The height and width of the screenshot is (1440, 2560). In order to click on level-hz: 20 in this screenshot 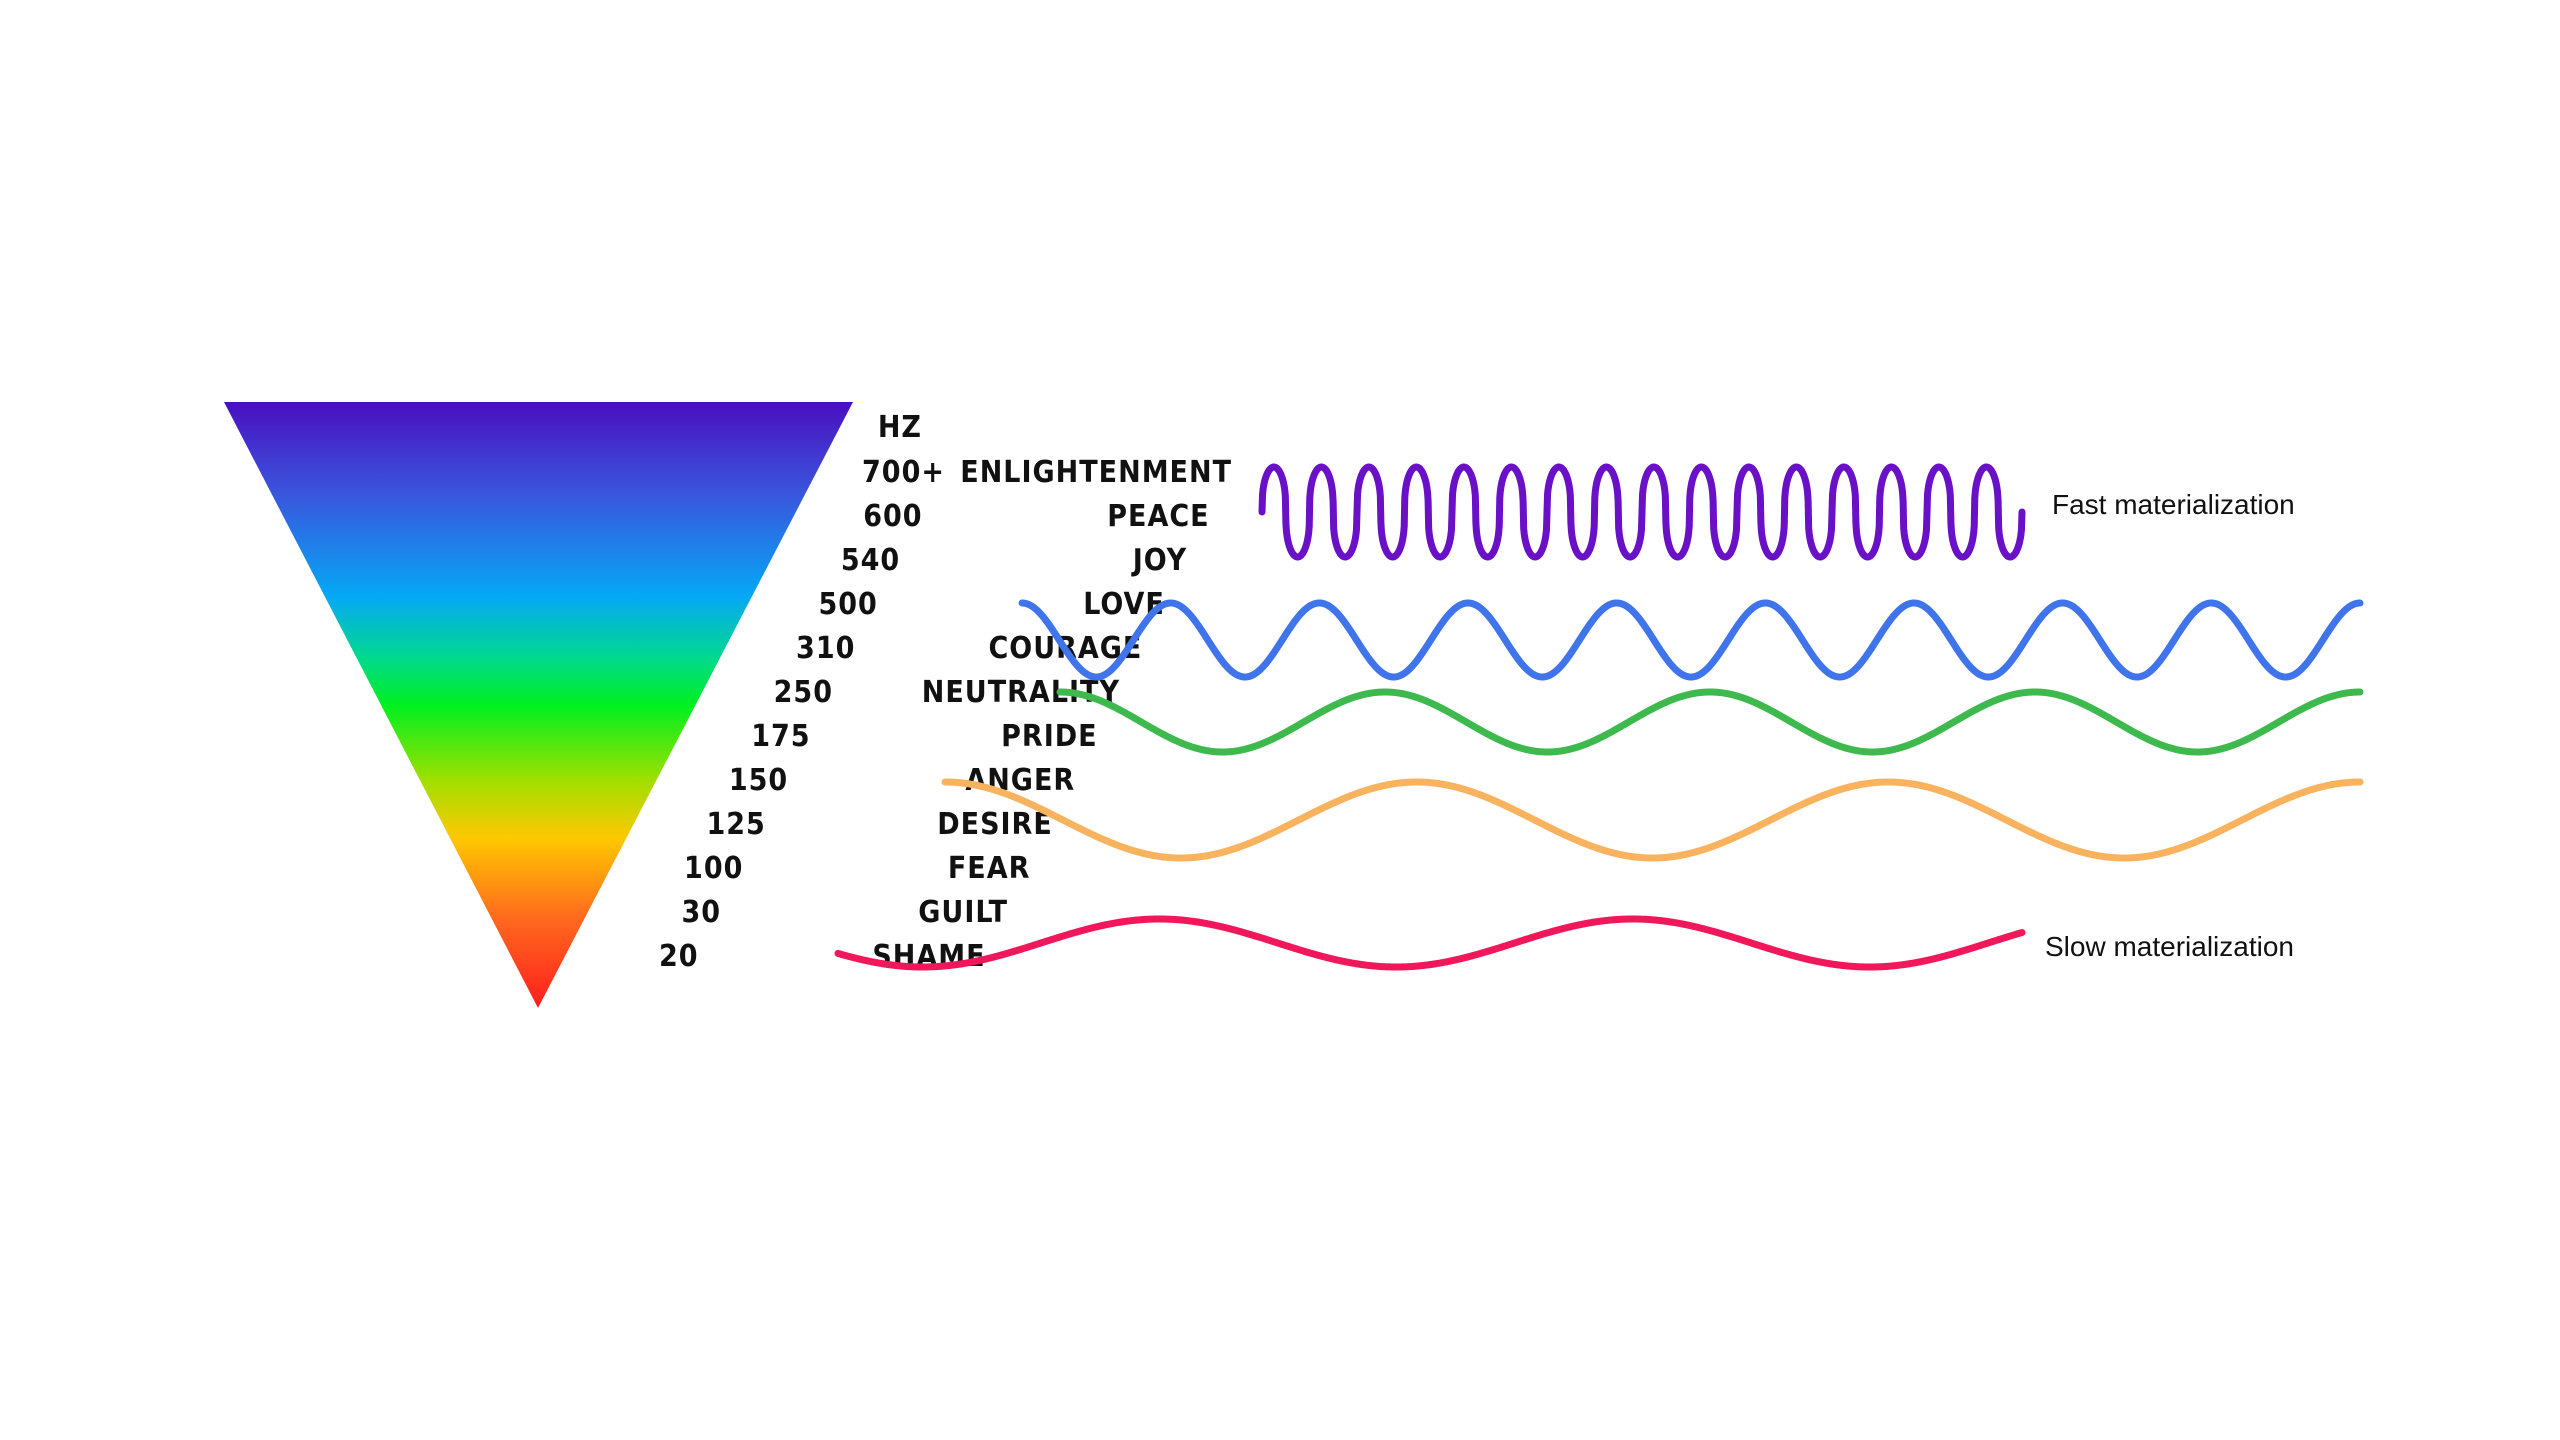, I will do `click(679, 956)`.